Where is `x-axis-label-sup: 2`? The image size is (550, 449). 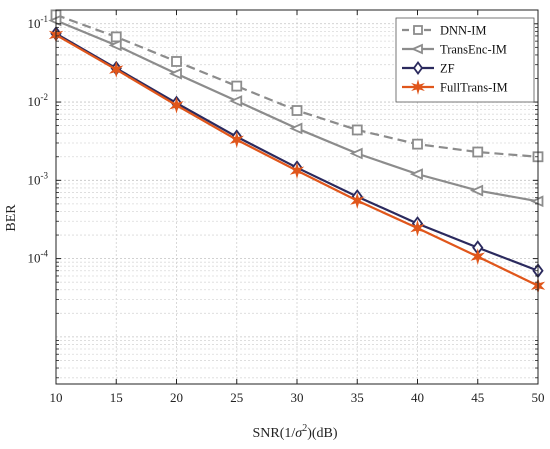 x-axis-label-sup: 2 is located at coordinates (304, 428).